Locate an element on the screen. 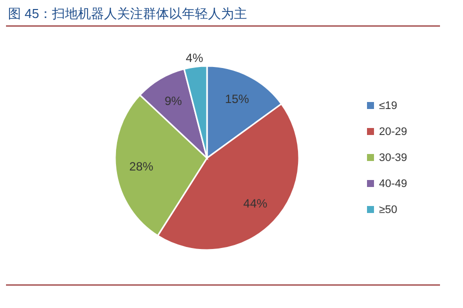 The image size is (463, 308). data-label: 44% is located at coordinates (255, 203).